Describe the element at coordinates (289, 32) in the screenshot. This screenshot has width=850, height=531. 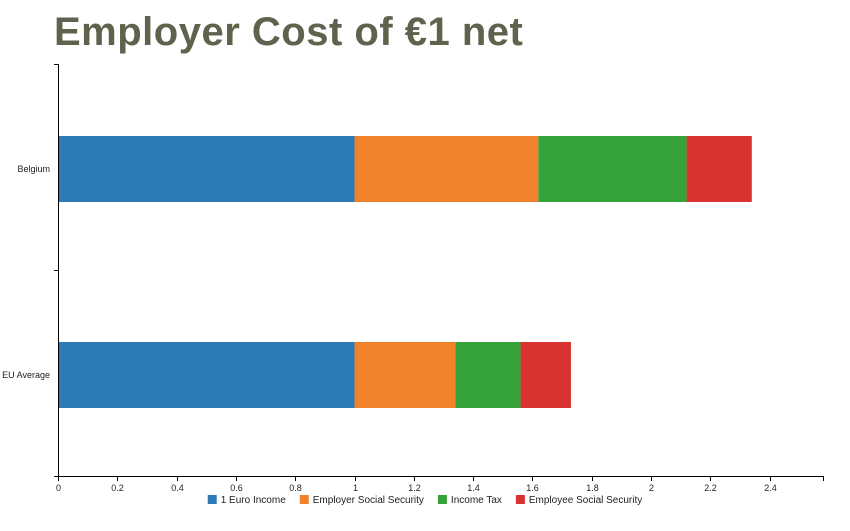
I see `chart-title: Employer Cost of €1 net` at that location.